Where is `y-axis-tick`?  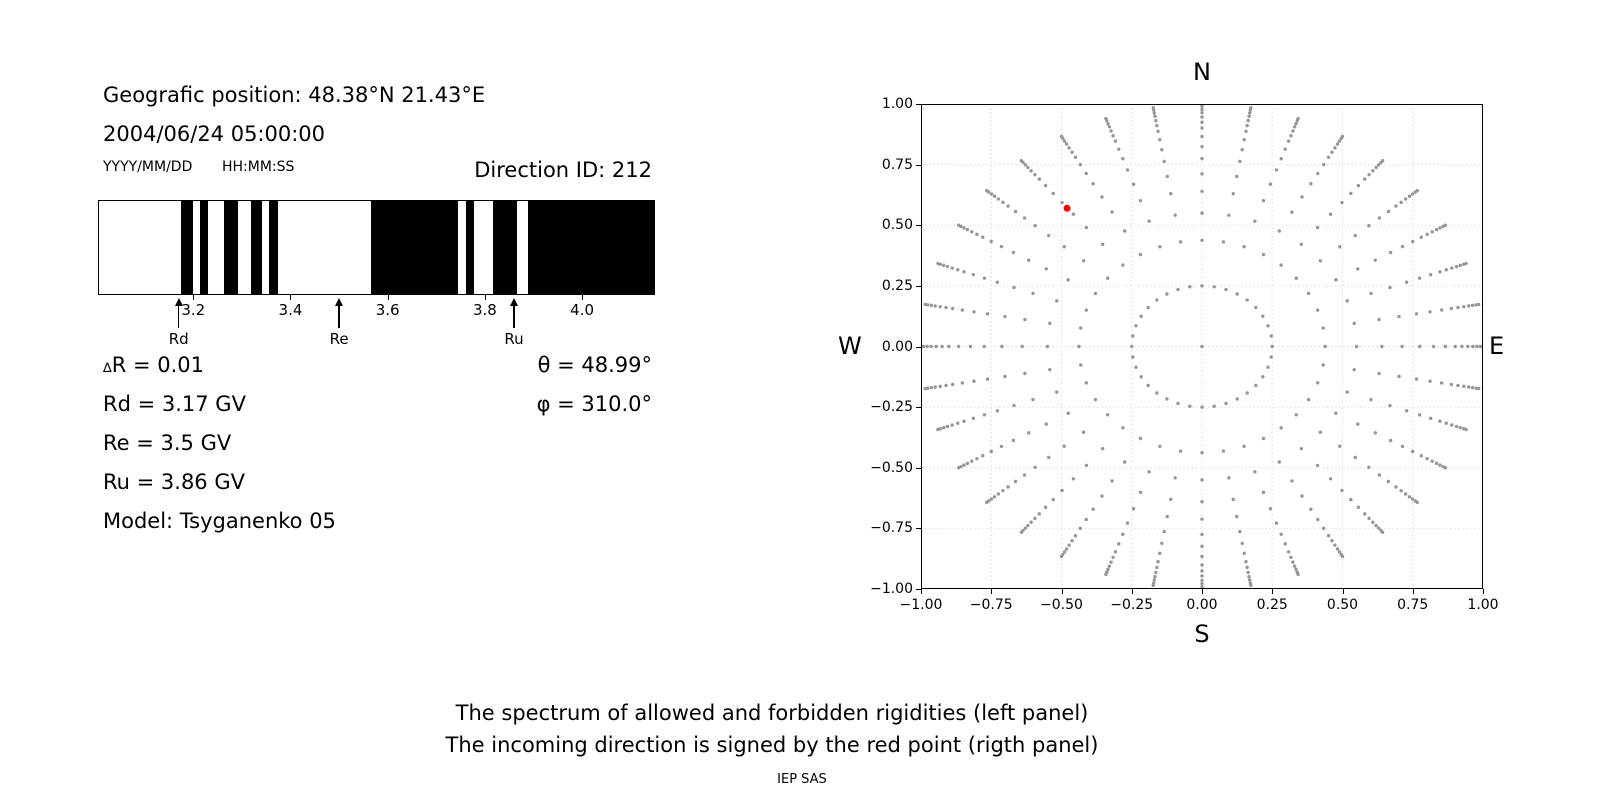
y-axis-tick is located at coordinates (918, 165).